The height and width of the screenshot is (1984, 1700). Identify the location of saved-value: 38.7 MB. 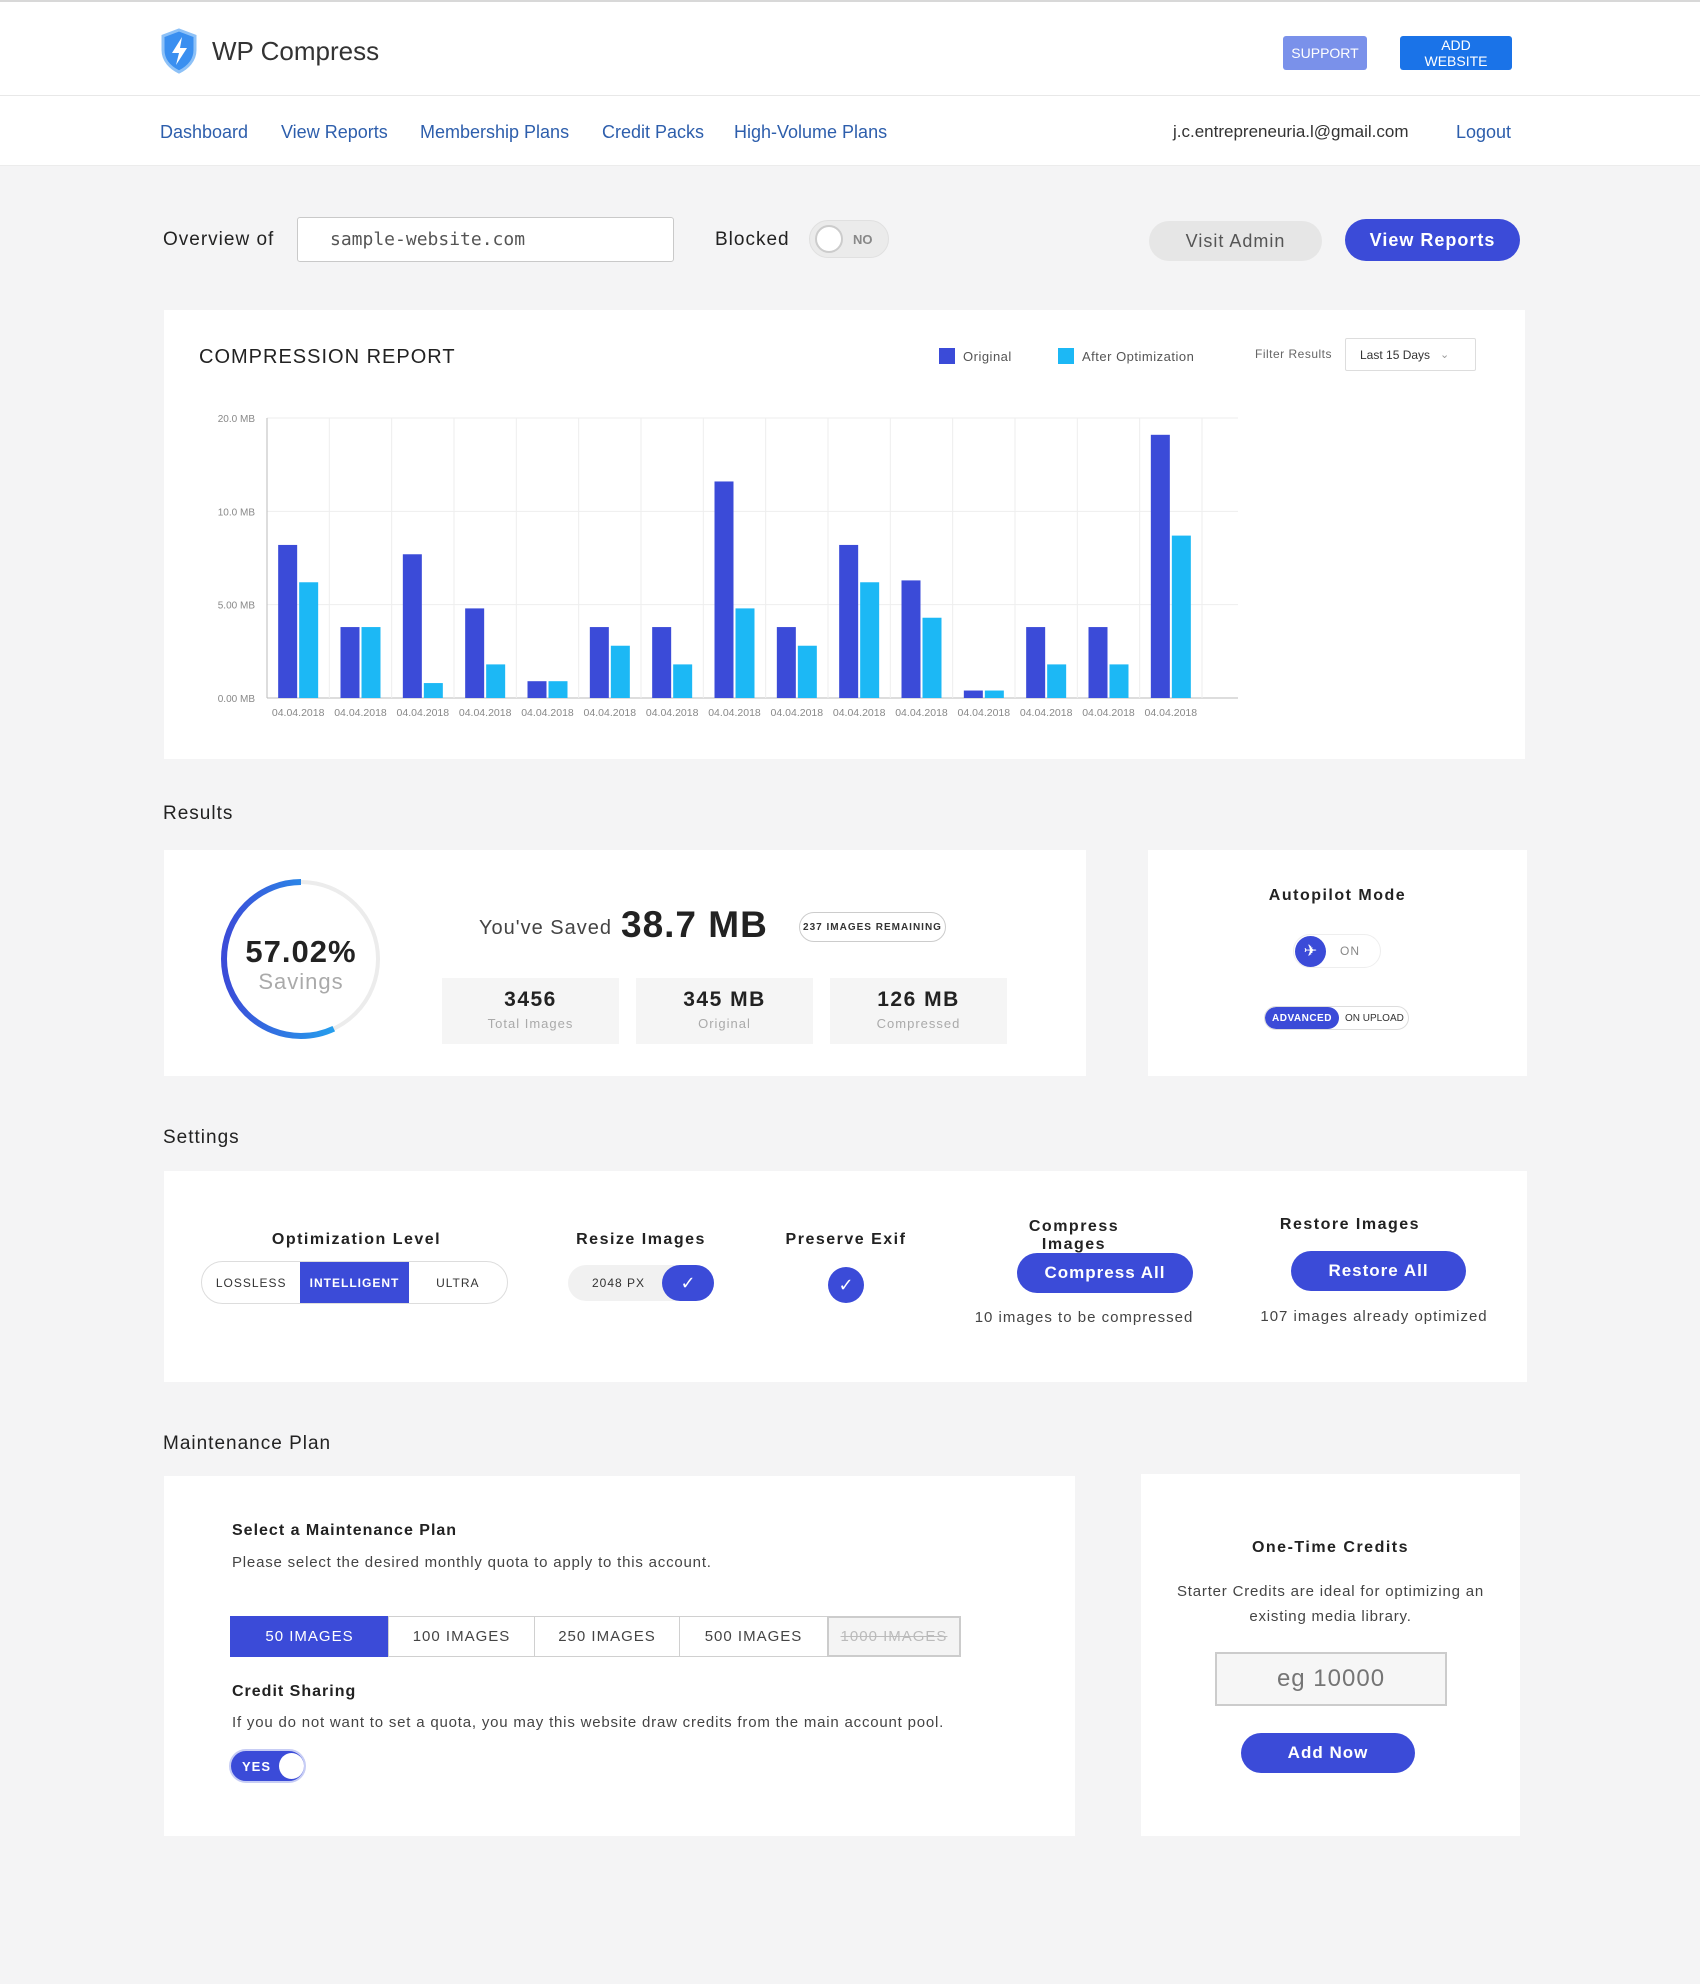
(694, 924).